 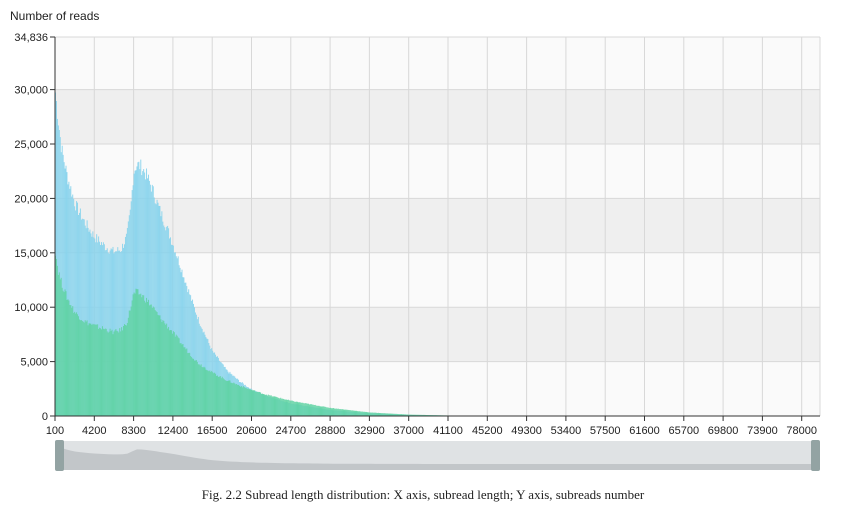 What do you see at coordinates (212, 431) in the screenshot?
I see `x-tick-label: 16500` at bounding box center [212, 431].